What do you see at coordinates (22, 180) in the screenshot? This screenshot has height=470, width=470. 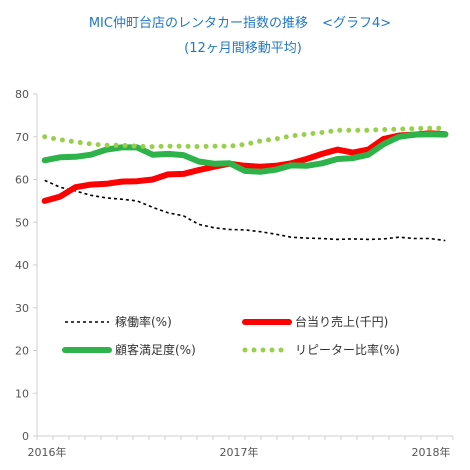 I see `y-tick-label: 60` at bounding box center [22, 180].